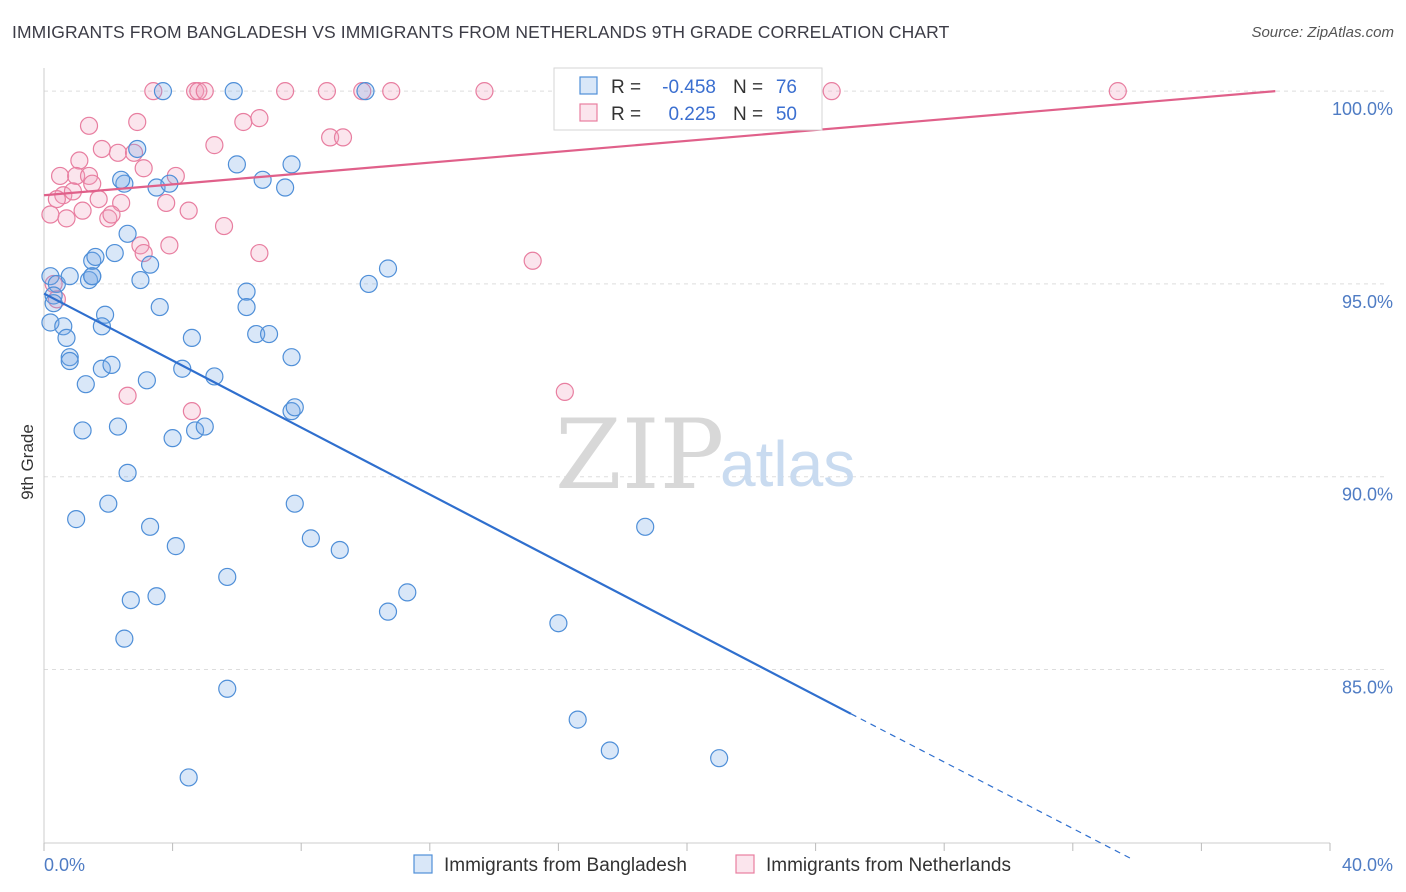 The width and height of the screenshot is (1406, 892). I want to click on correlation-legend: R = -0.458 N = 76 R = 0.225 N = 50, so click(688, 99).